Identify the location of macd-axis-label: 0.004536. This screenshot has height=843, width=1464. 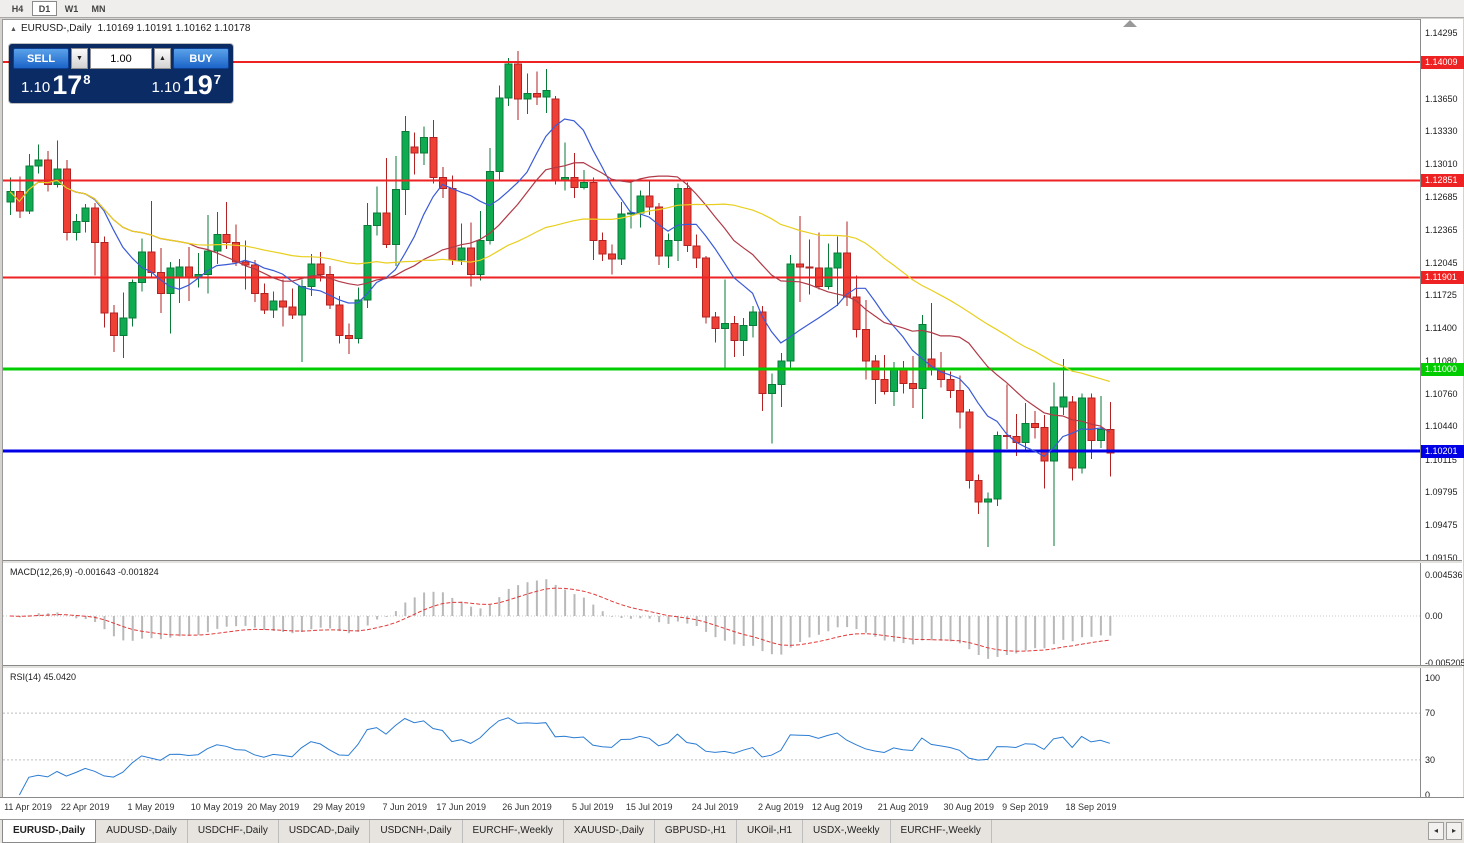
(1444, 575).